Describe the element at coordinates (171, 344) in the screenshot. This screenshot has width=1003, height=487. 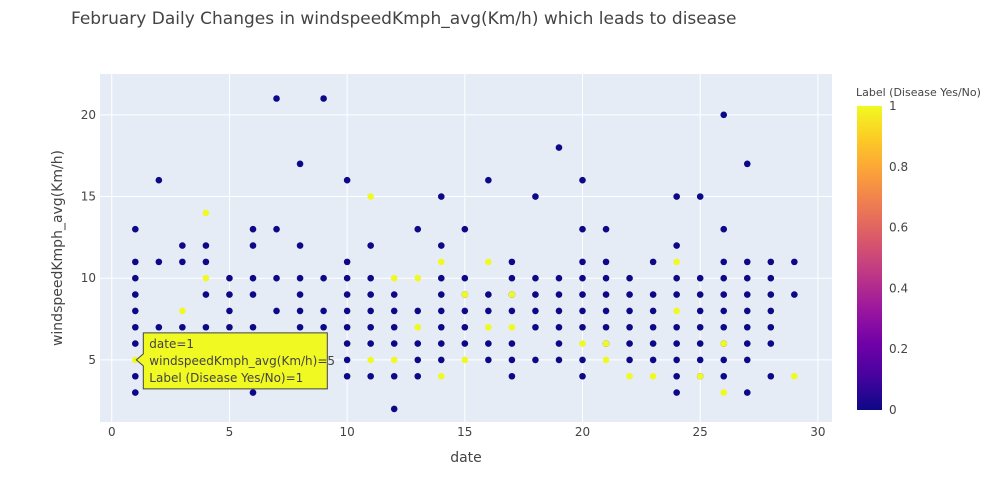
I see `tooltip-line: date=1` at that location.